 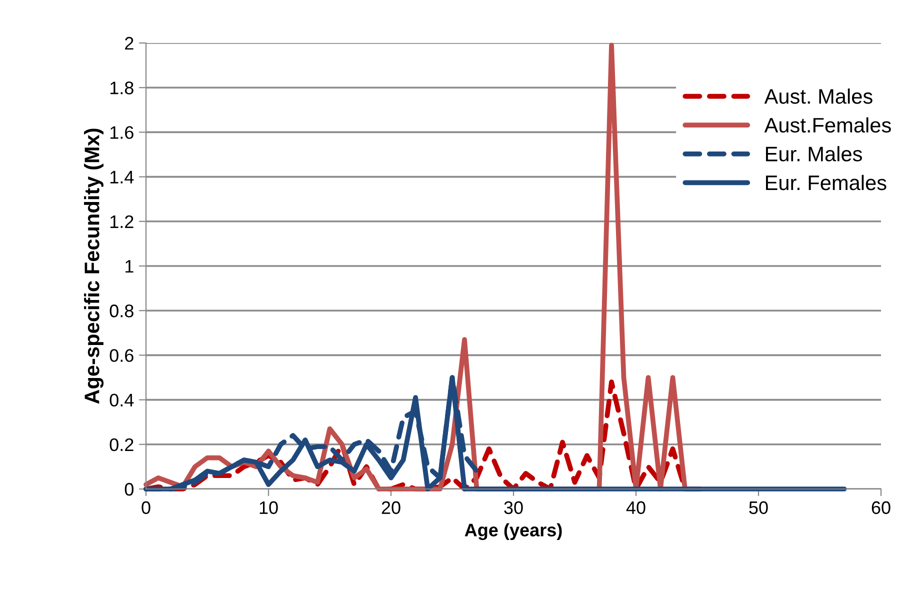 What do you see at coordinates (122, 221) in the screenshot?
I see `y-tick-label: 1.2` at bounding box center [122, 221].